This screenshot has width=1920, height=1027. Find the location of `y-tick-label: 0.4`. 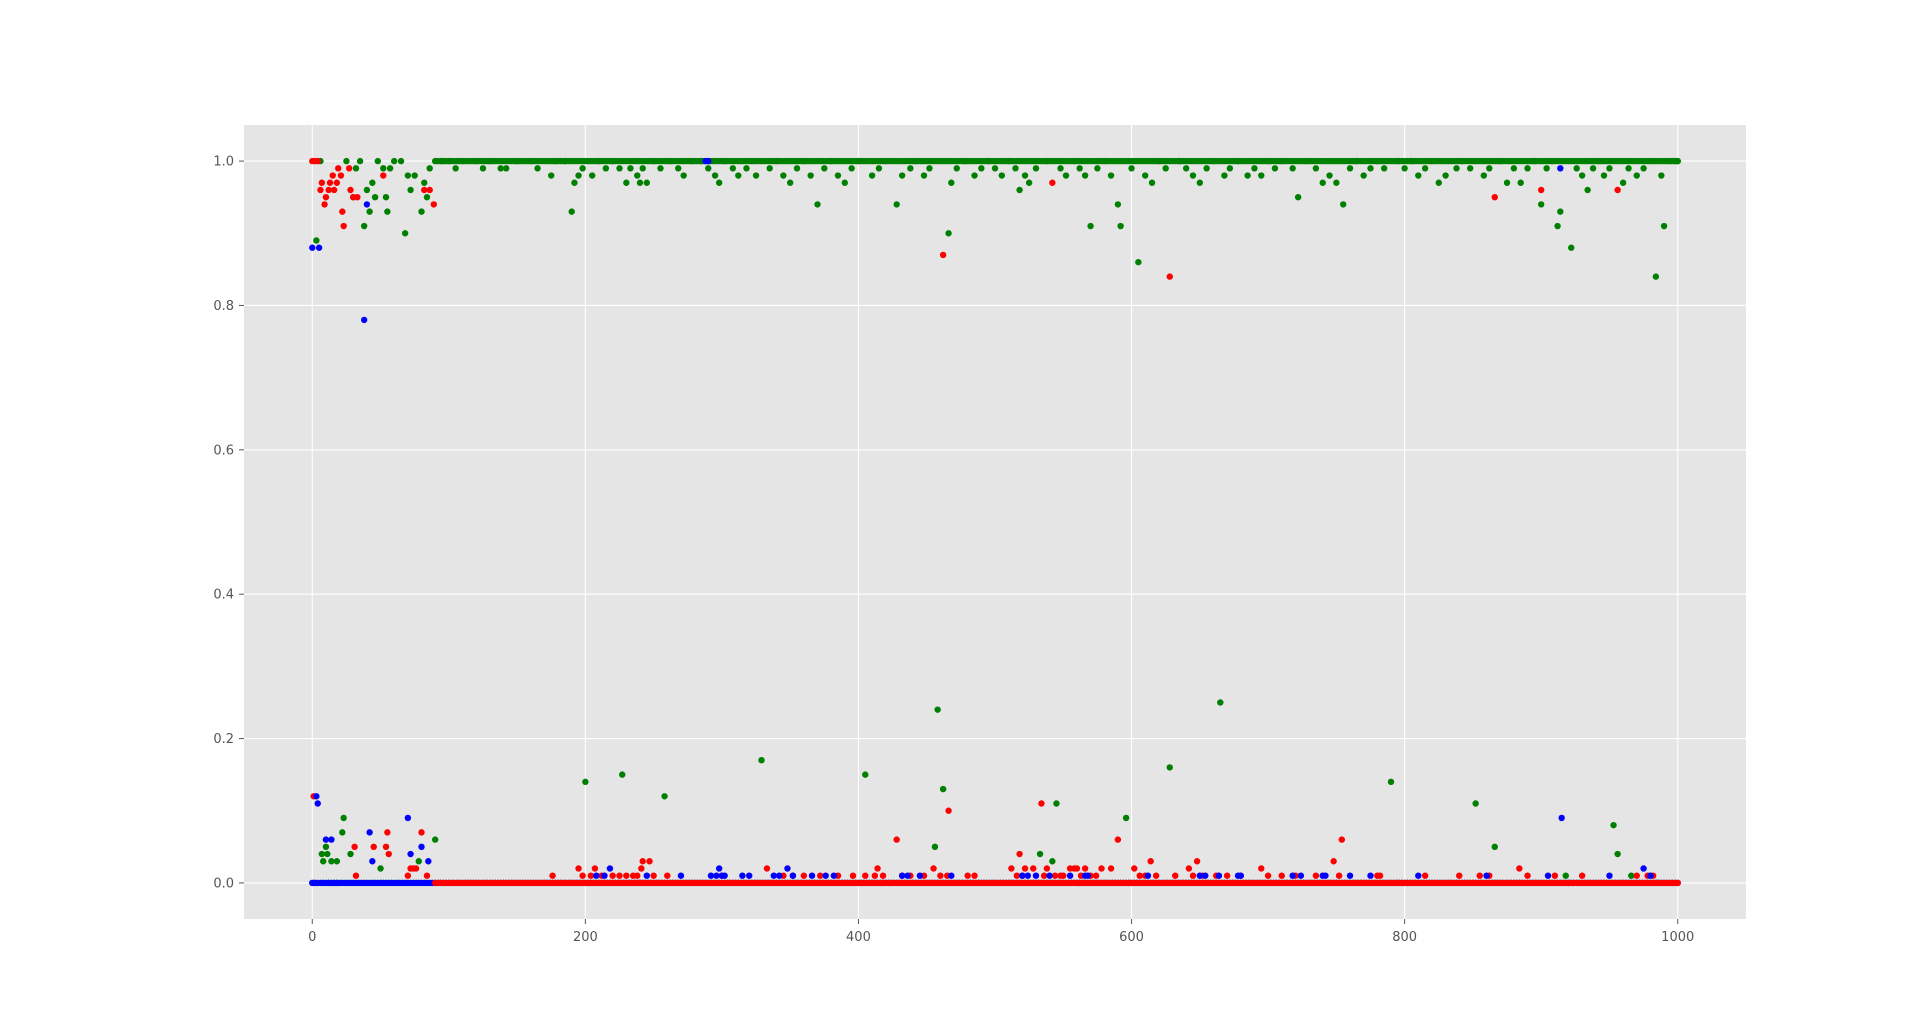

y-tick-label: 0.4 is located at coordinates (223, 595).